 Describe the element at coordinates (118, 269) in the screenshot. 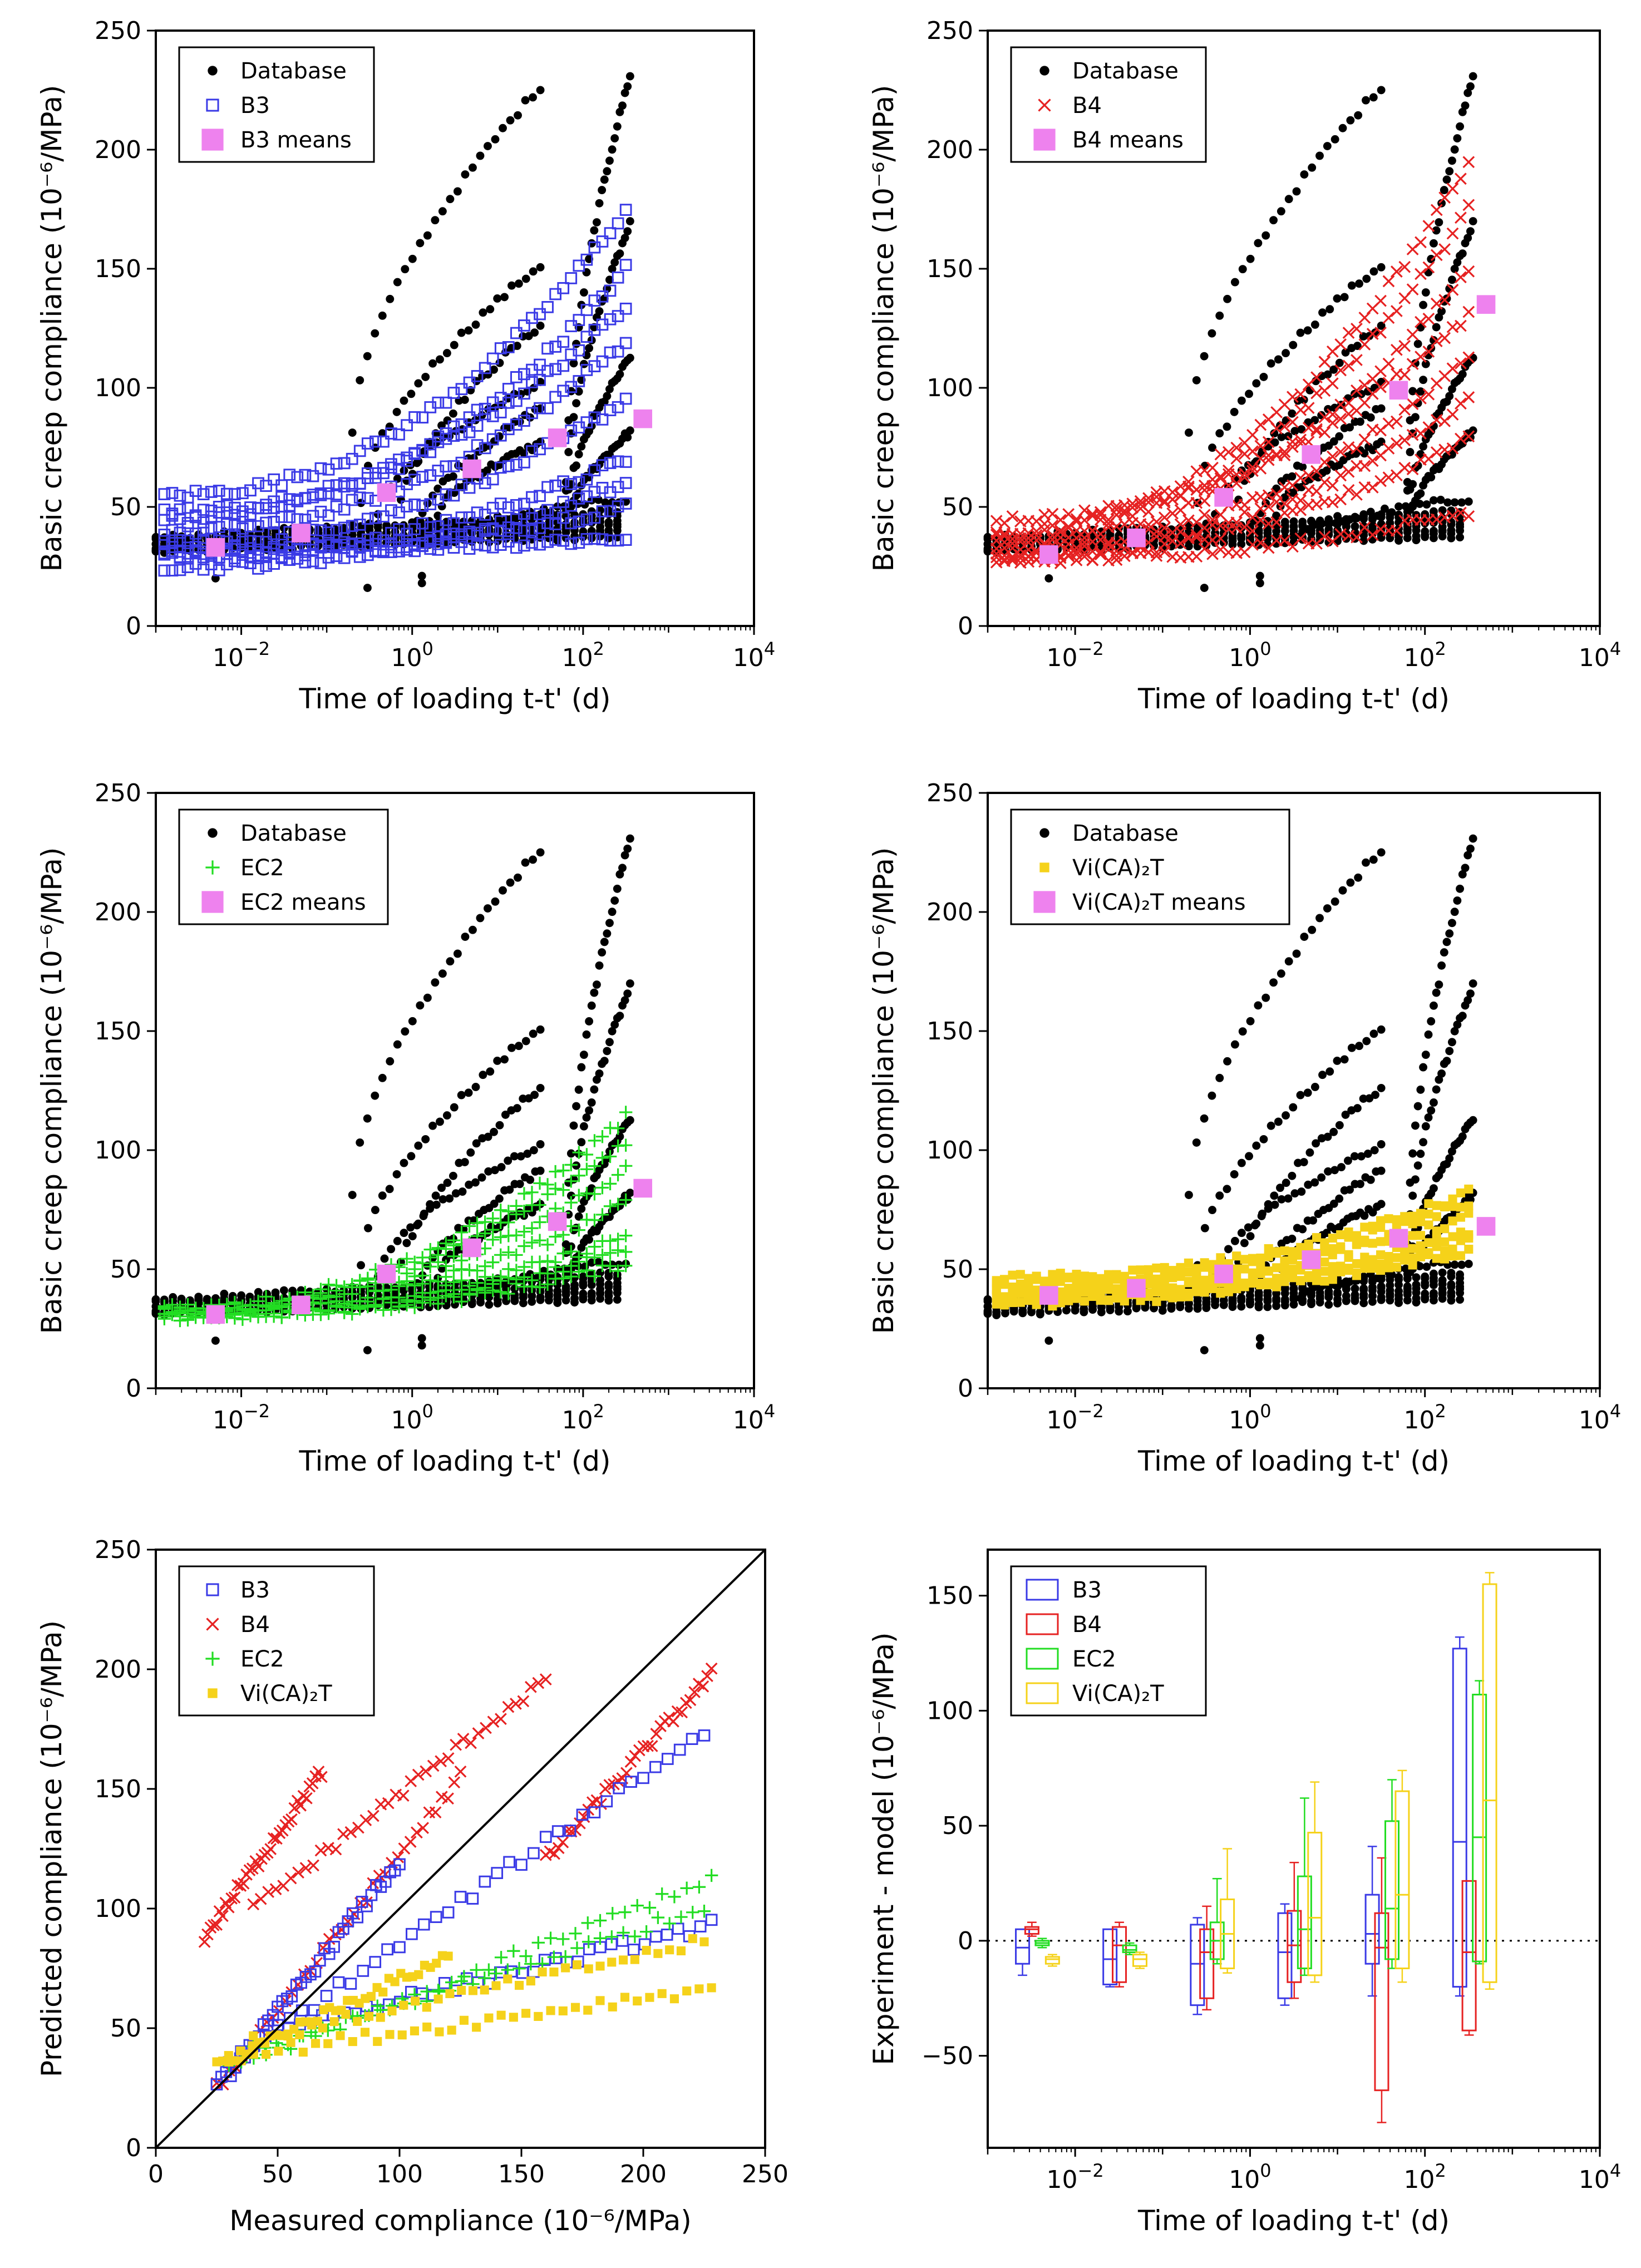

I see `y-tick-label: 150` at that location.